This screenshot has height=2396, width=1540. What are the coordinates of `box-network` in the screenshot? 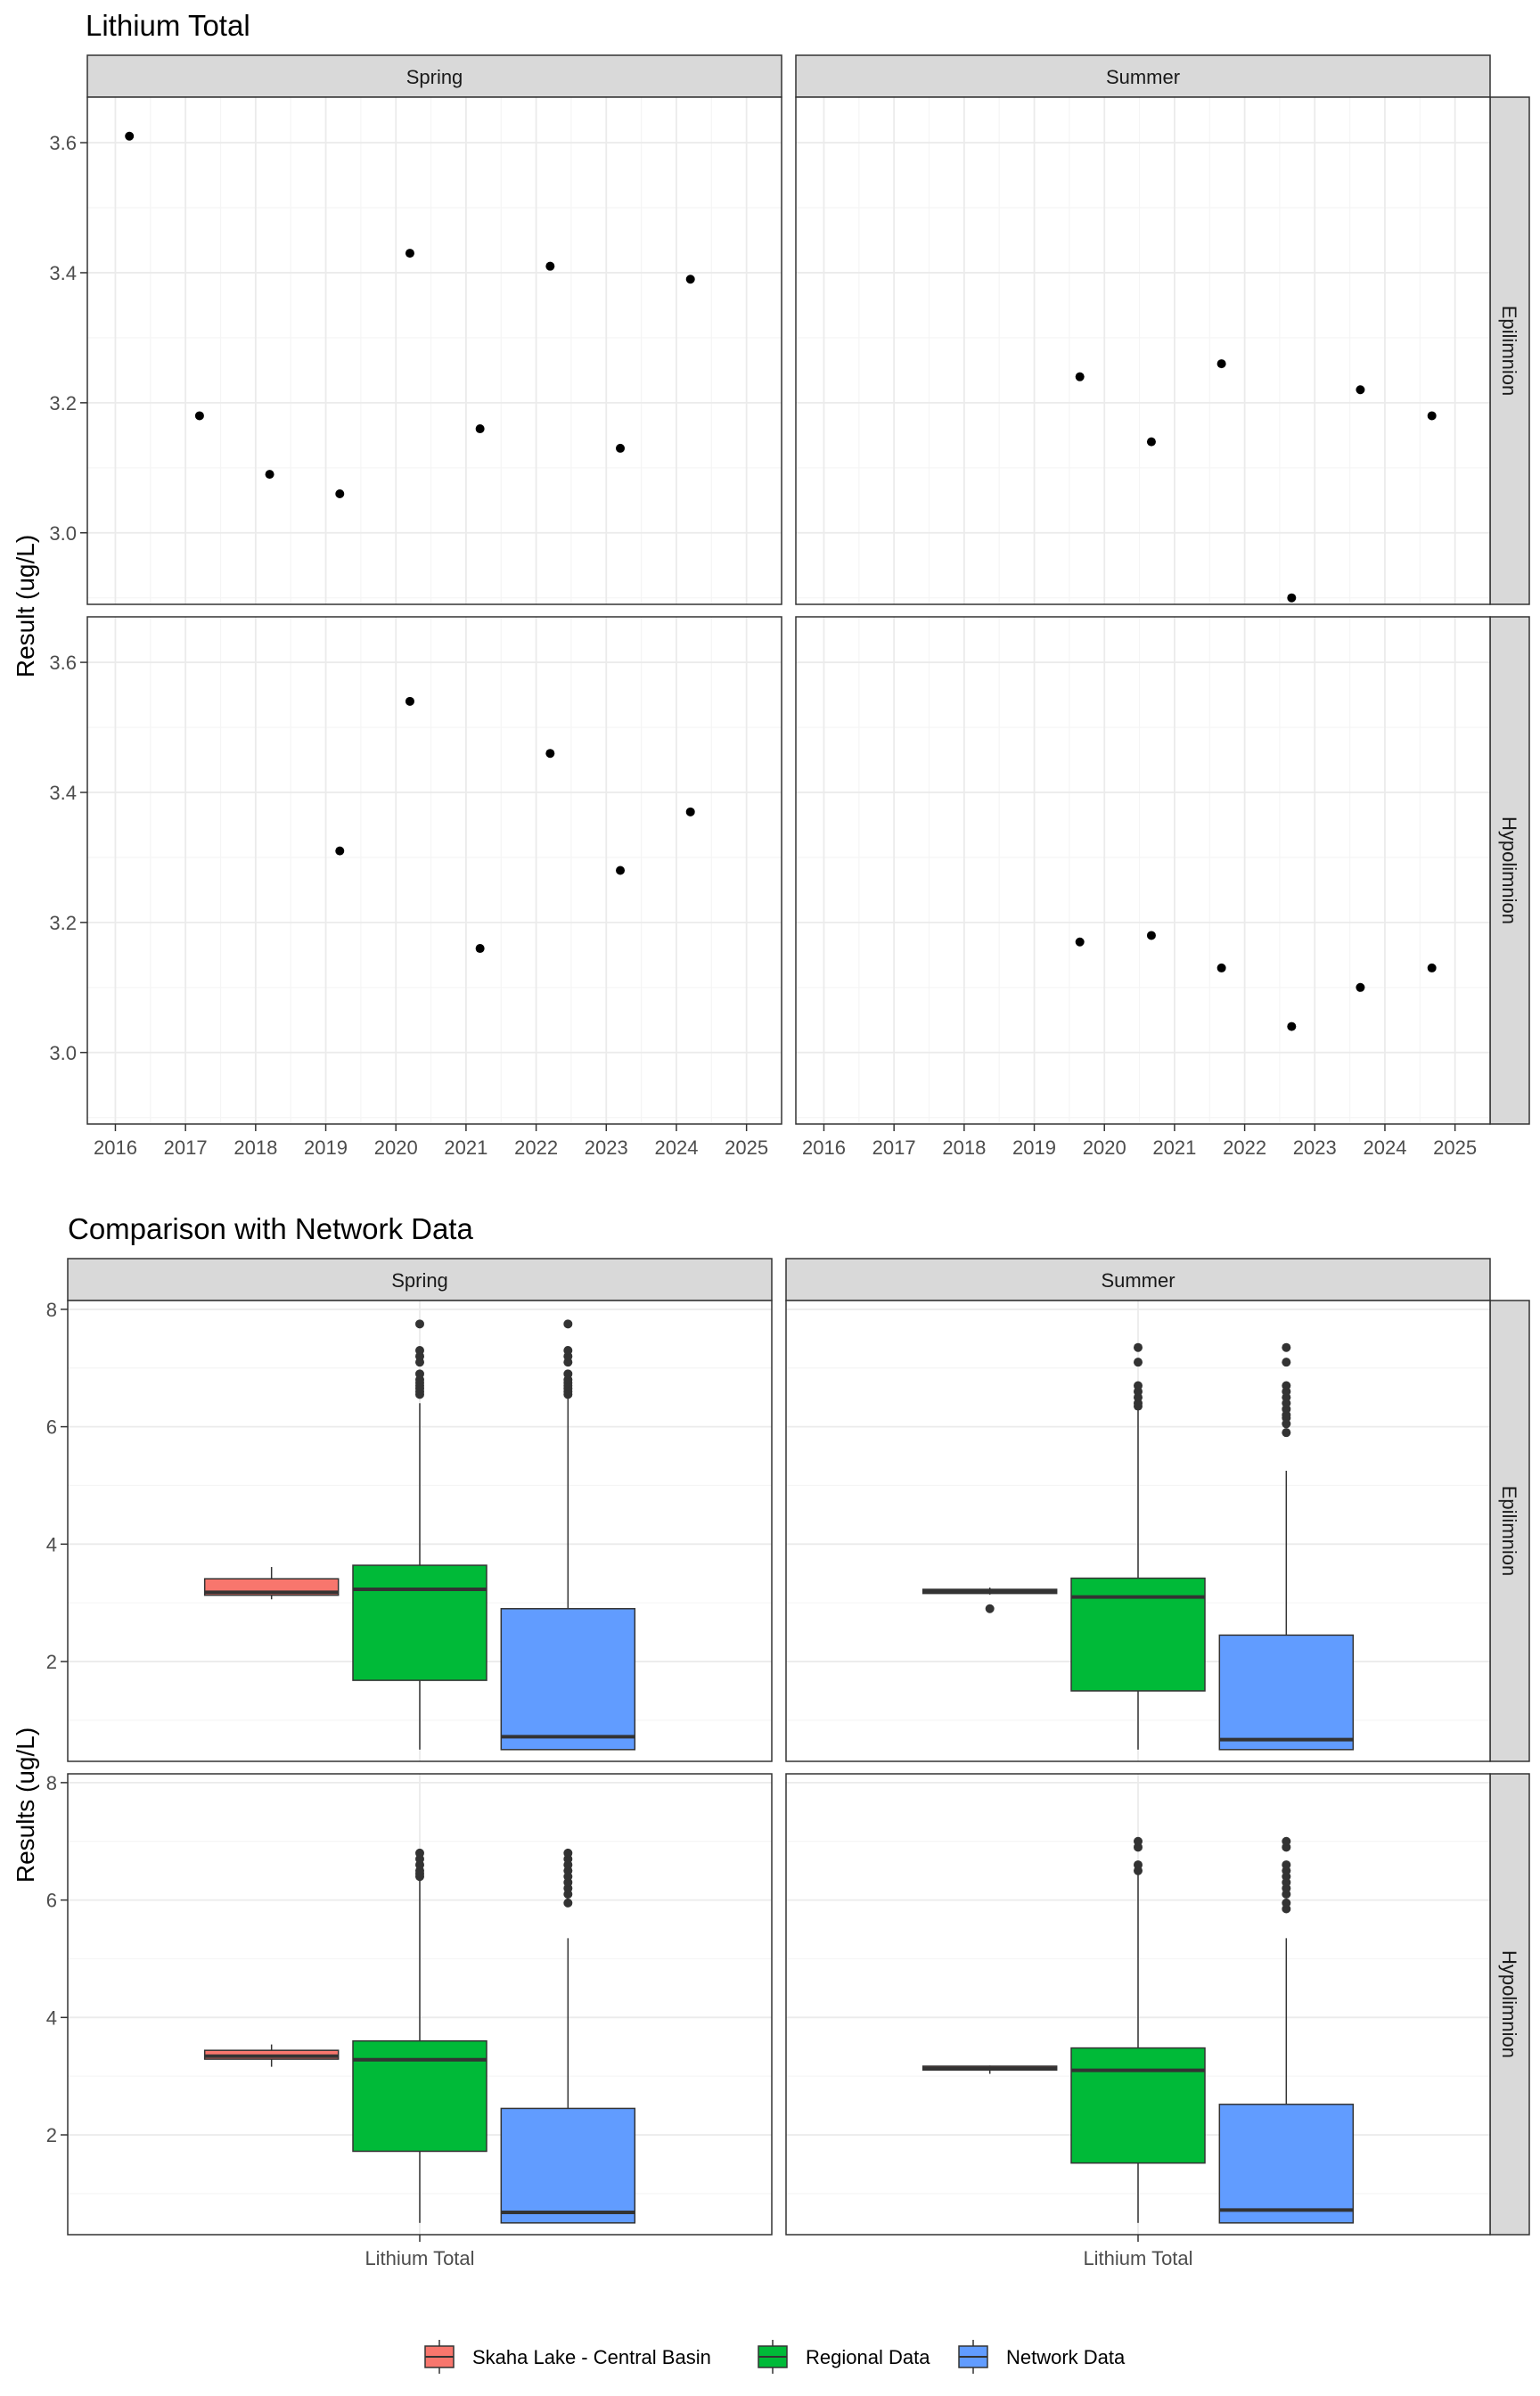 It's located at (568, 1535).